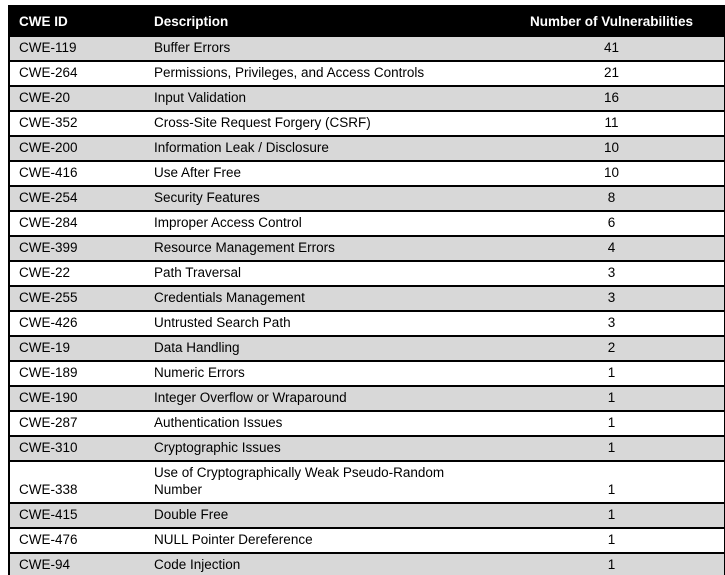 Image resolution: width=725 pixels, height=575 pixels. What do you see at coordinates (81, 48) in the screenshot?
I see `cwe-id-cell: CWE-119` at bounding box center [81, 48].